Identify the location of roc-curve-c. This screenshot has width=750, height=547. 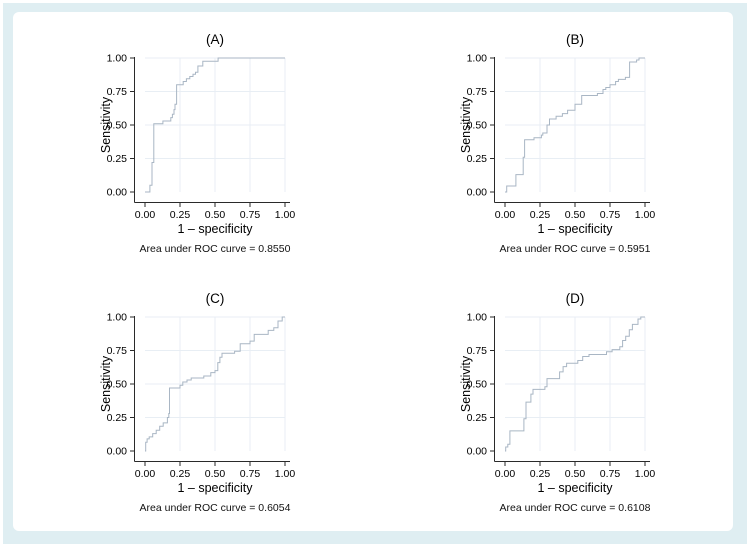
(215, 384).